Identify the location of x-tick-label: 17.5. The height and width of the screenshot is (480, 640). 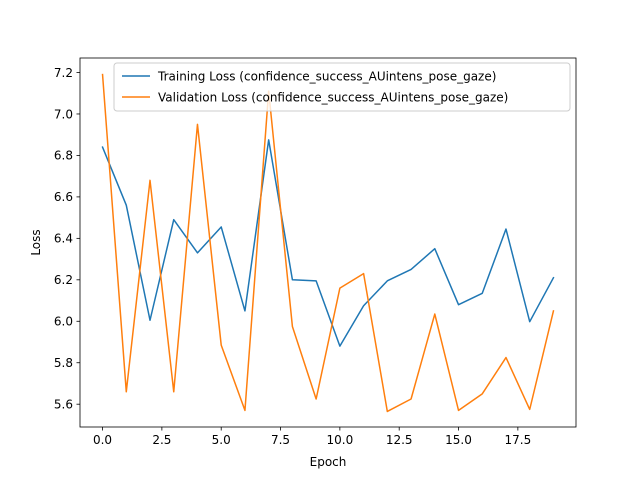
(517, 440).